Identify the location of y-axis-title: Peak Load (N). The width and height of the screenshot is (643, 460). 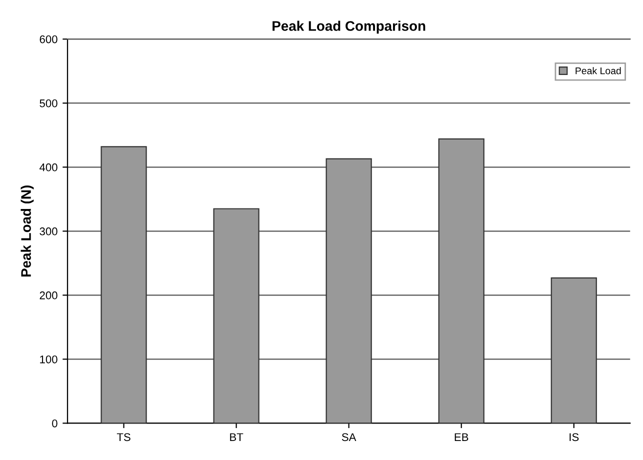
(27, 231).